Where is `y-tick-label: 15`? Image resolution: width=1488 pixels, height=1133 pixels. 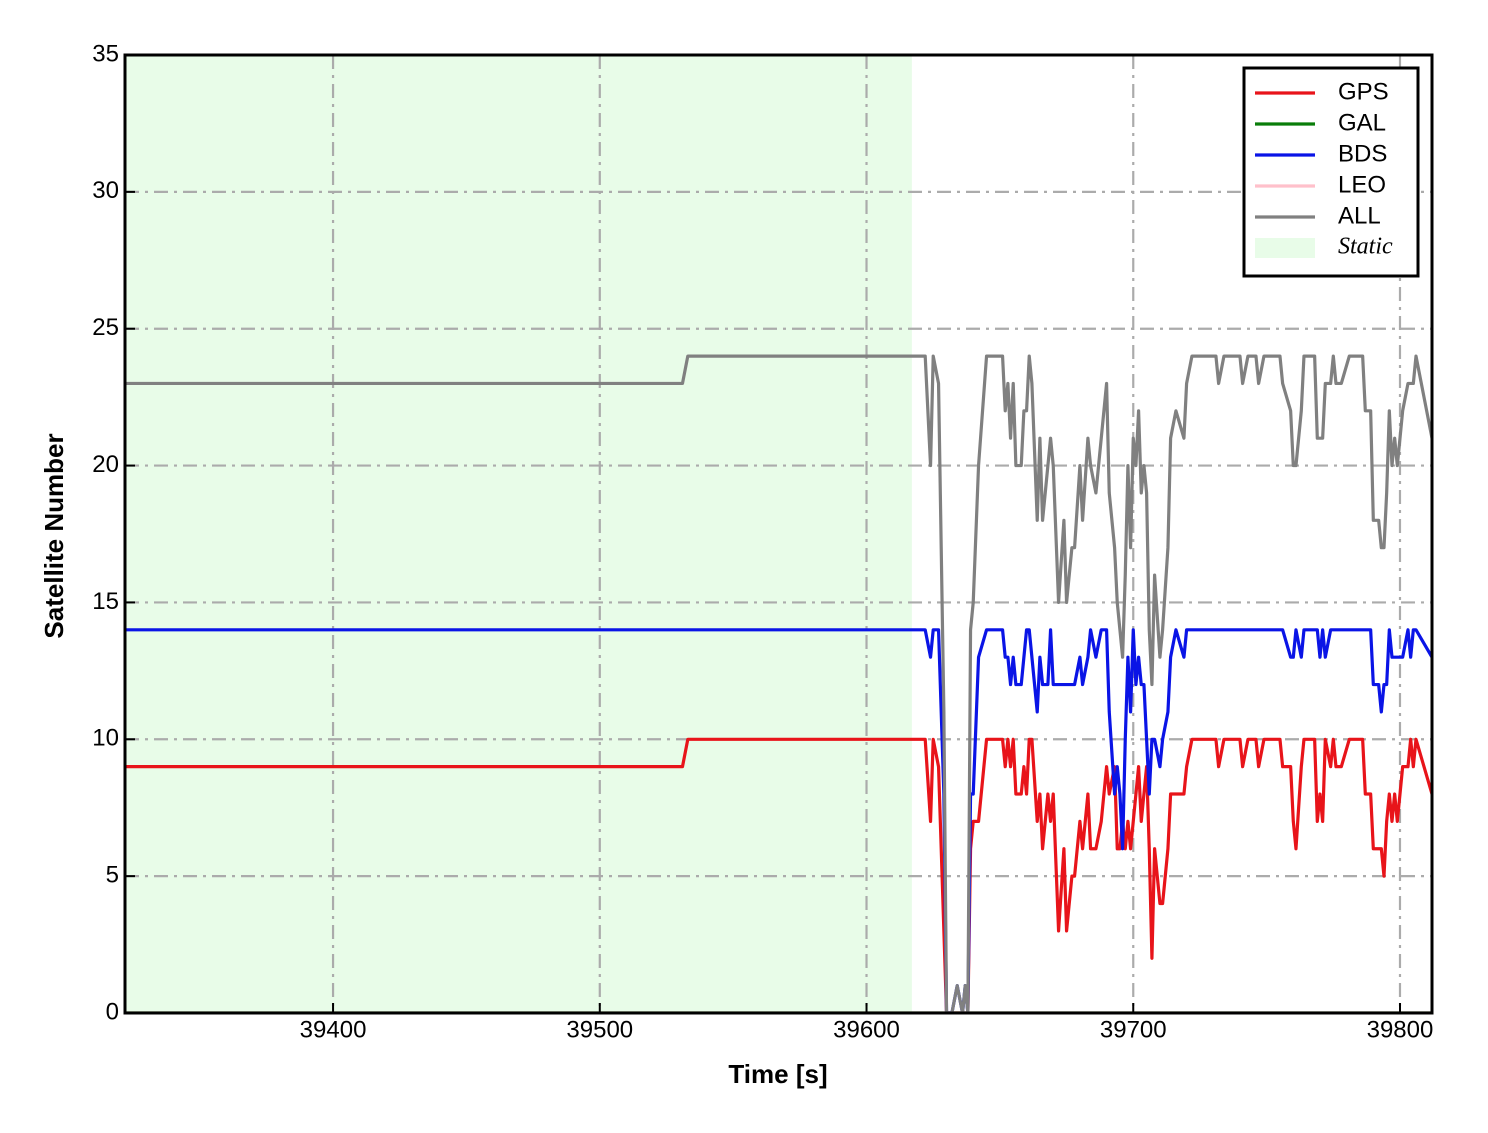 y-tick-label: 15 is located at coordinates (105, 601).